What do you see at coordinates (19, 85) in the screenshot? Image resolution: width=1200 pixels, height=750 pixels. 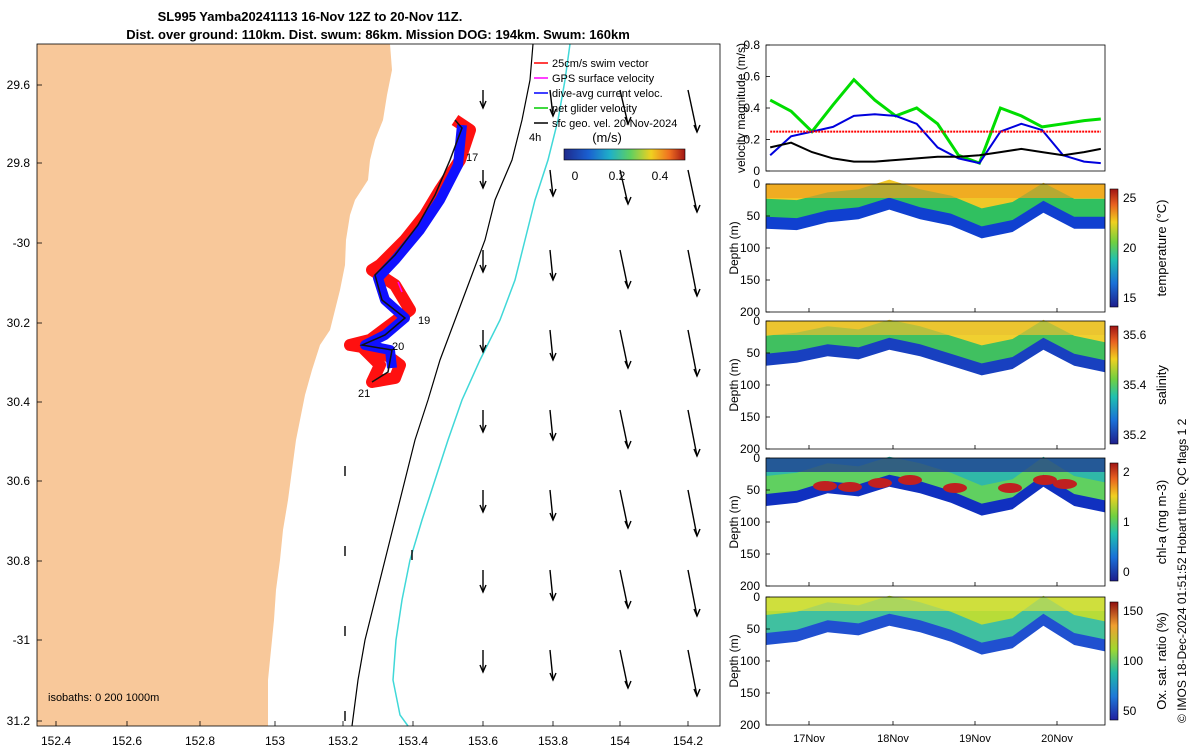 I see `map-ytick-label: 29.6` at bounding box center [19, 85].